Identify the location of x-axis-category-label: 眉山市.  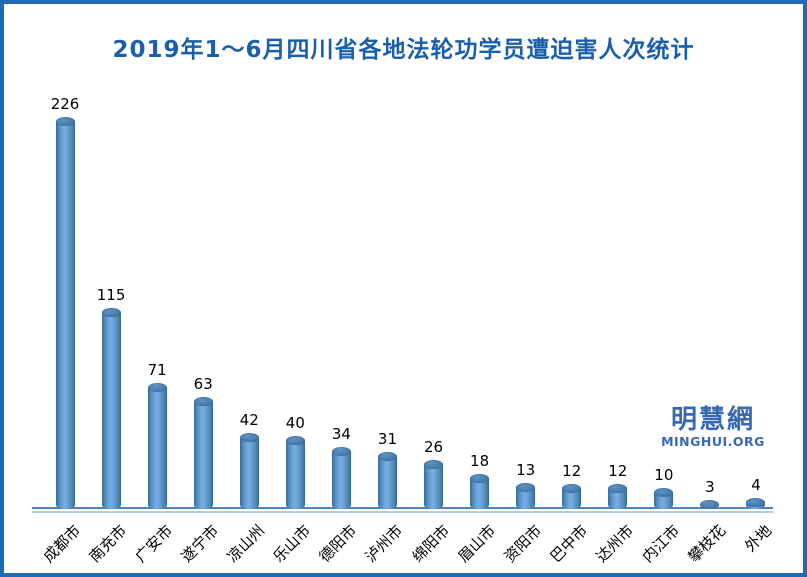
(476, 543).